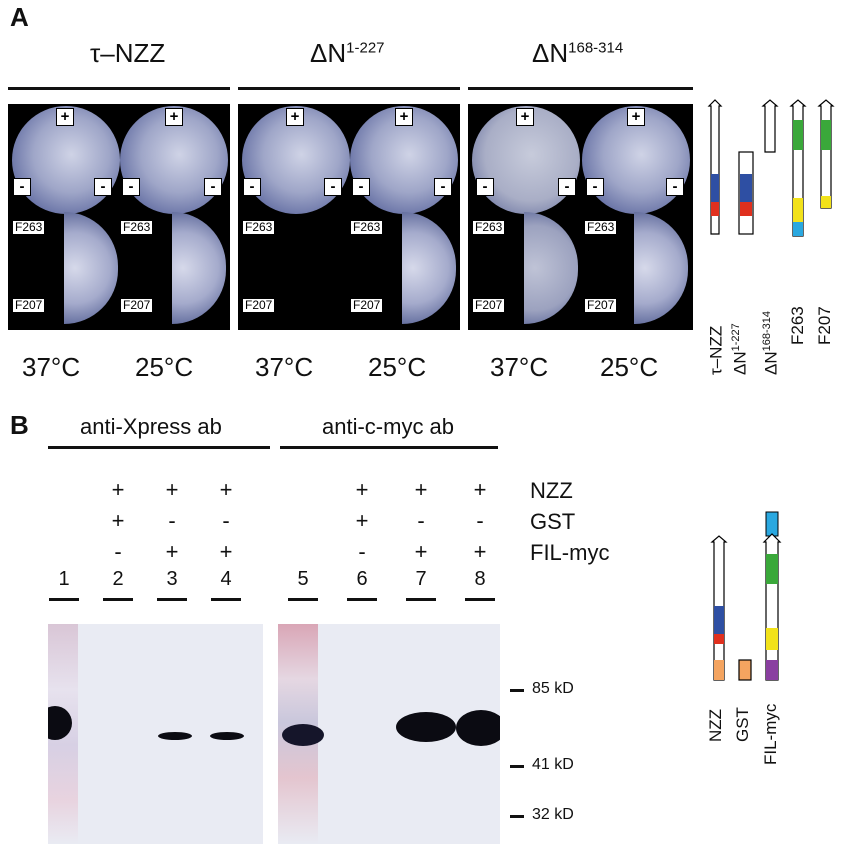 The image size is (844, 850). I want to click on sign-nzz-lane8: +, so click(480, 489).